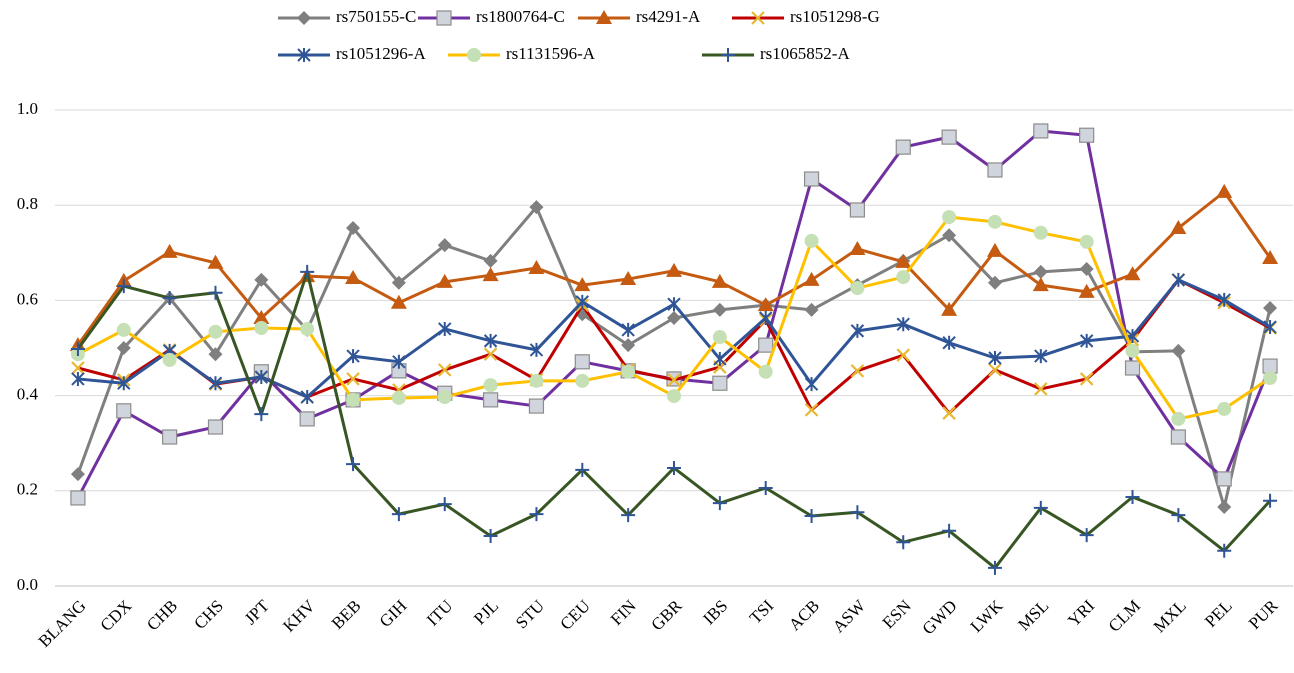 The height and width of the screenshot is (673, 1294). Describe the element at coordinates (27, 298) in the screenshot. I see `y-tick-label: 0.6` at that location.